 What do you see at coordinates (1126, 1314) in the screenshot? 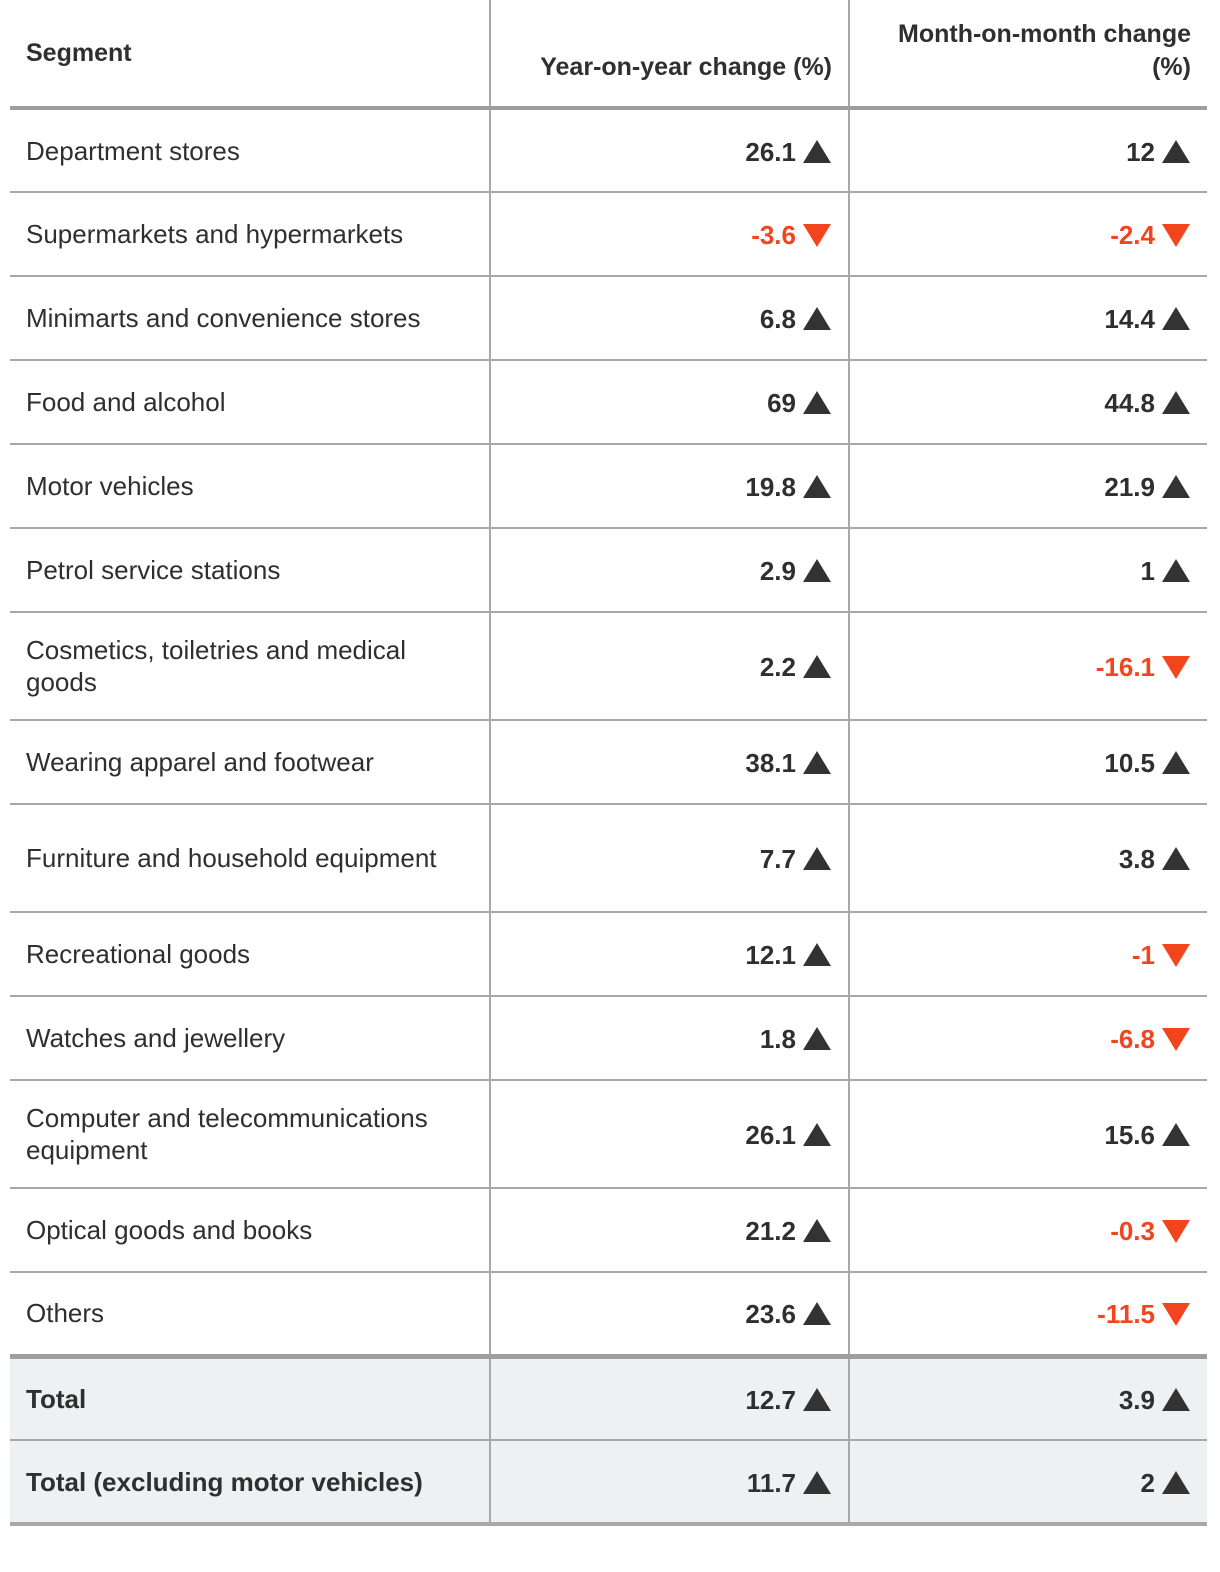
I see `mom-cell-value: -11.5` at bounding box center [1126, 1314].